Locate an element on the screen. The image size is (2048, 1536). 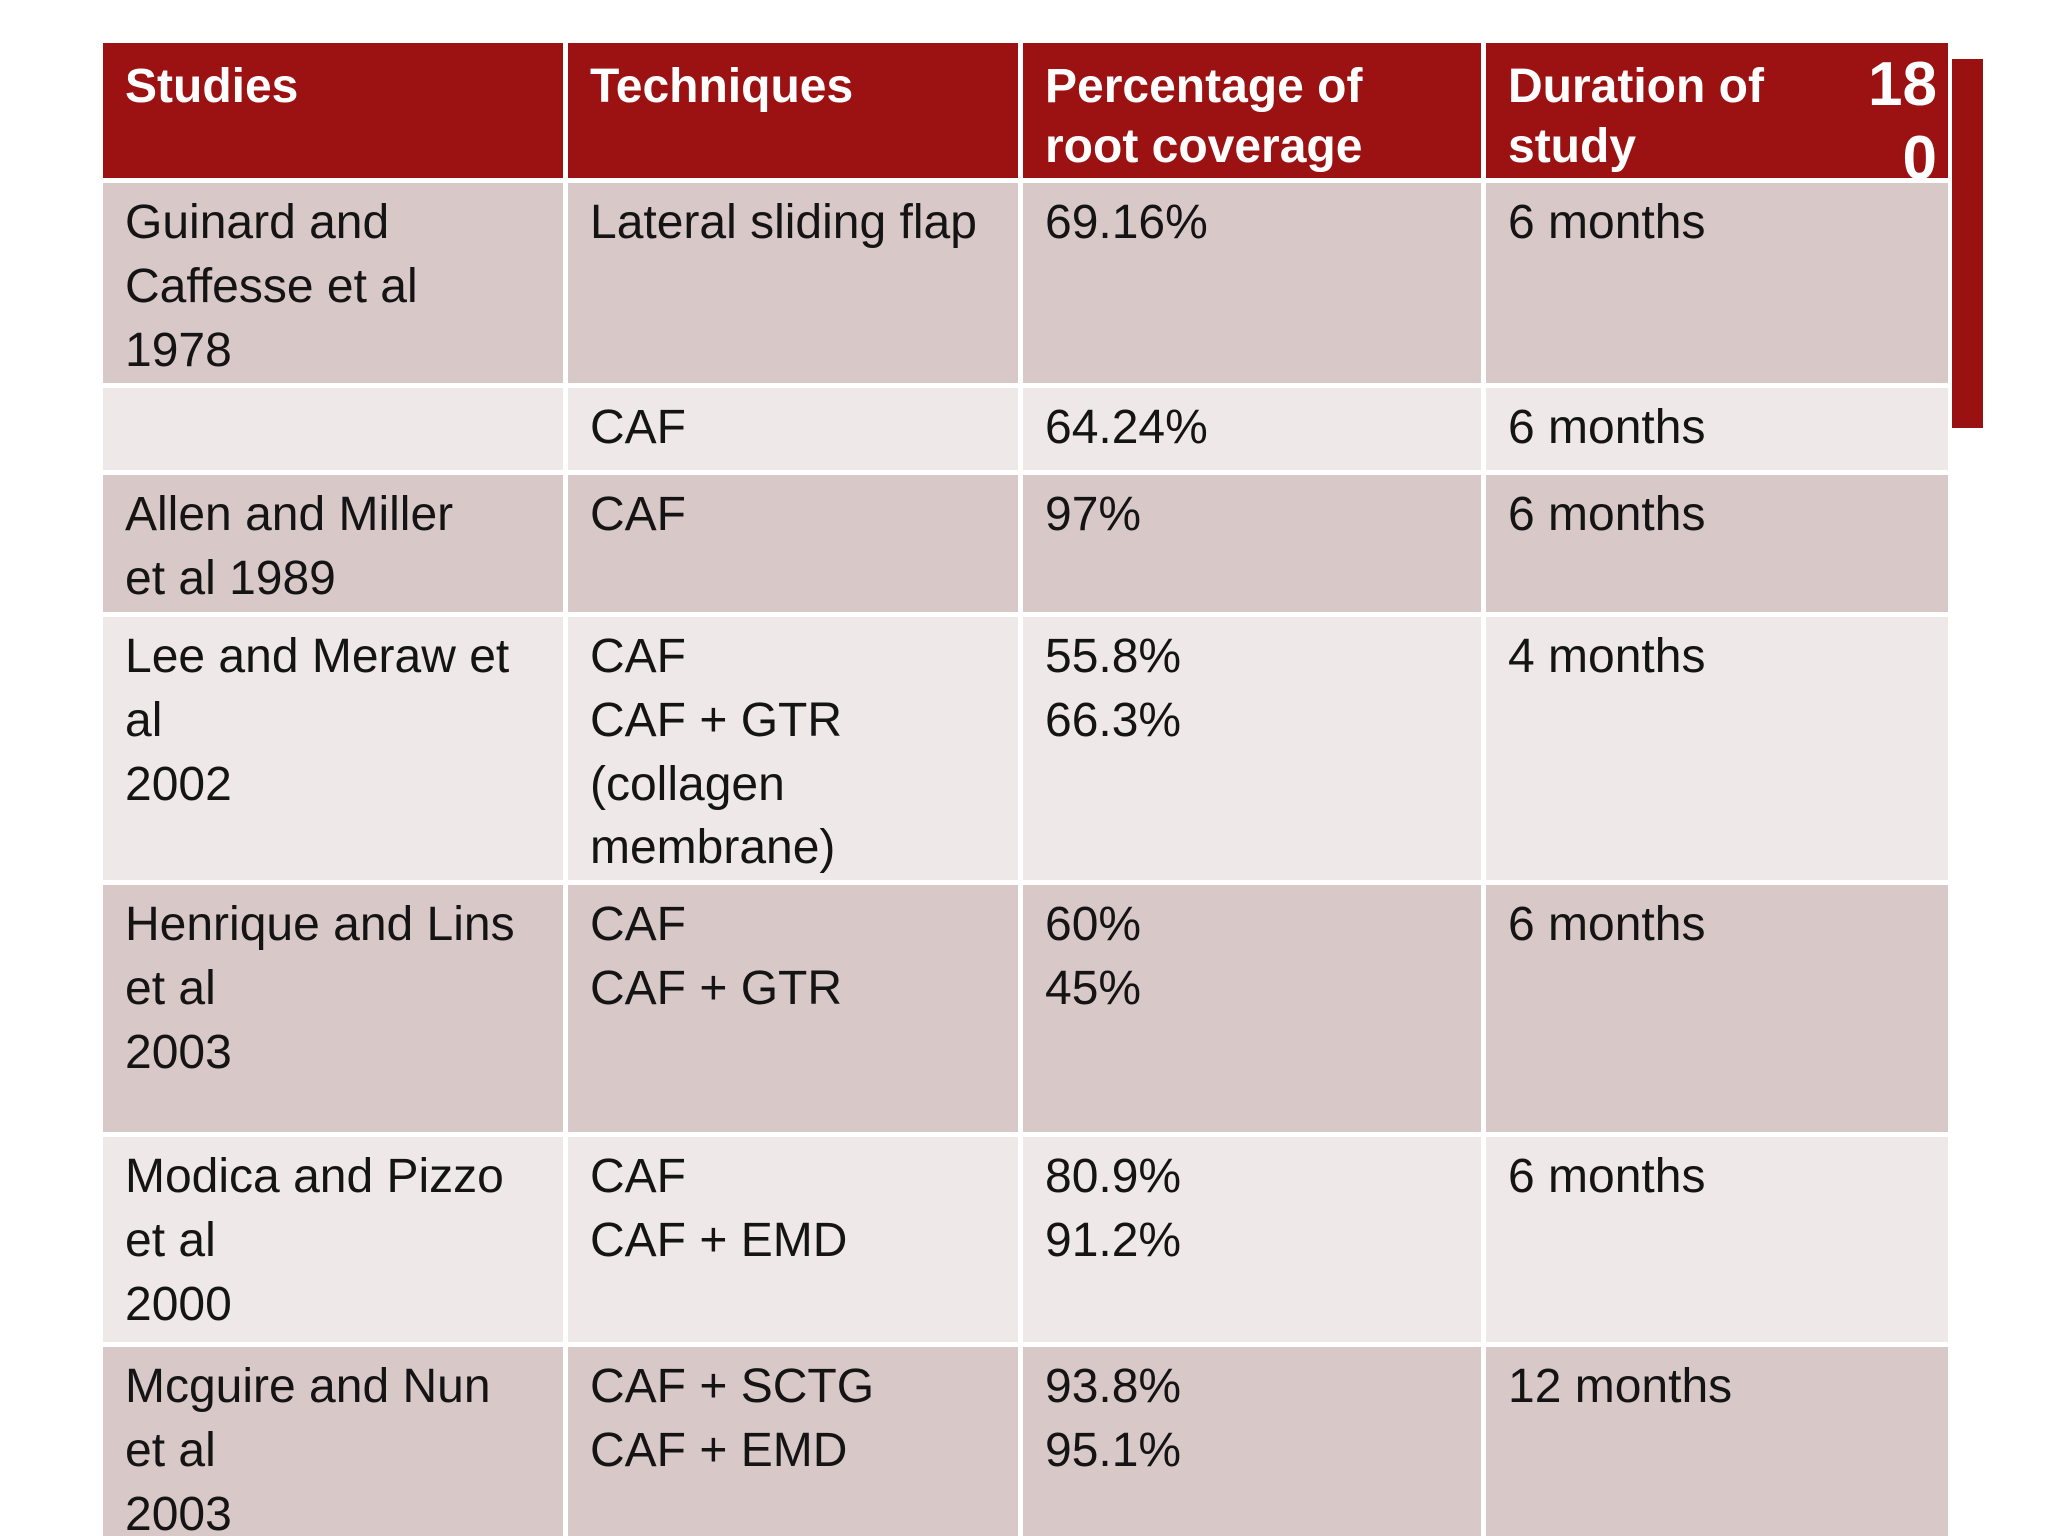
duration-cell: 12 months is located at coordinates (1717, 1441).